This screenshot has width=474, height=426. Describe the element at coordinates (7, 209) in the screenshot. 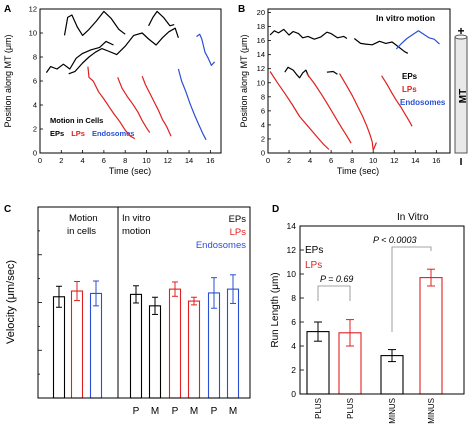

I see `panel-c-letter: C` at that location.